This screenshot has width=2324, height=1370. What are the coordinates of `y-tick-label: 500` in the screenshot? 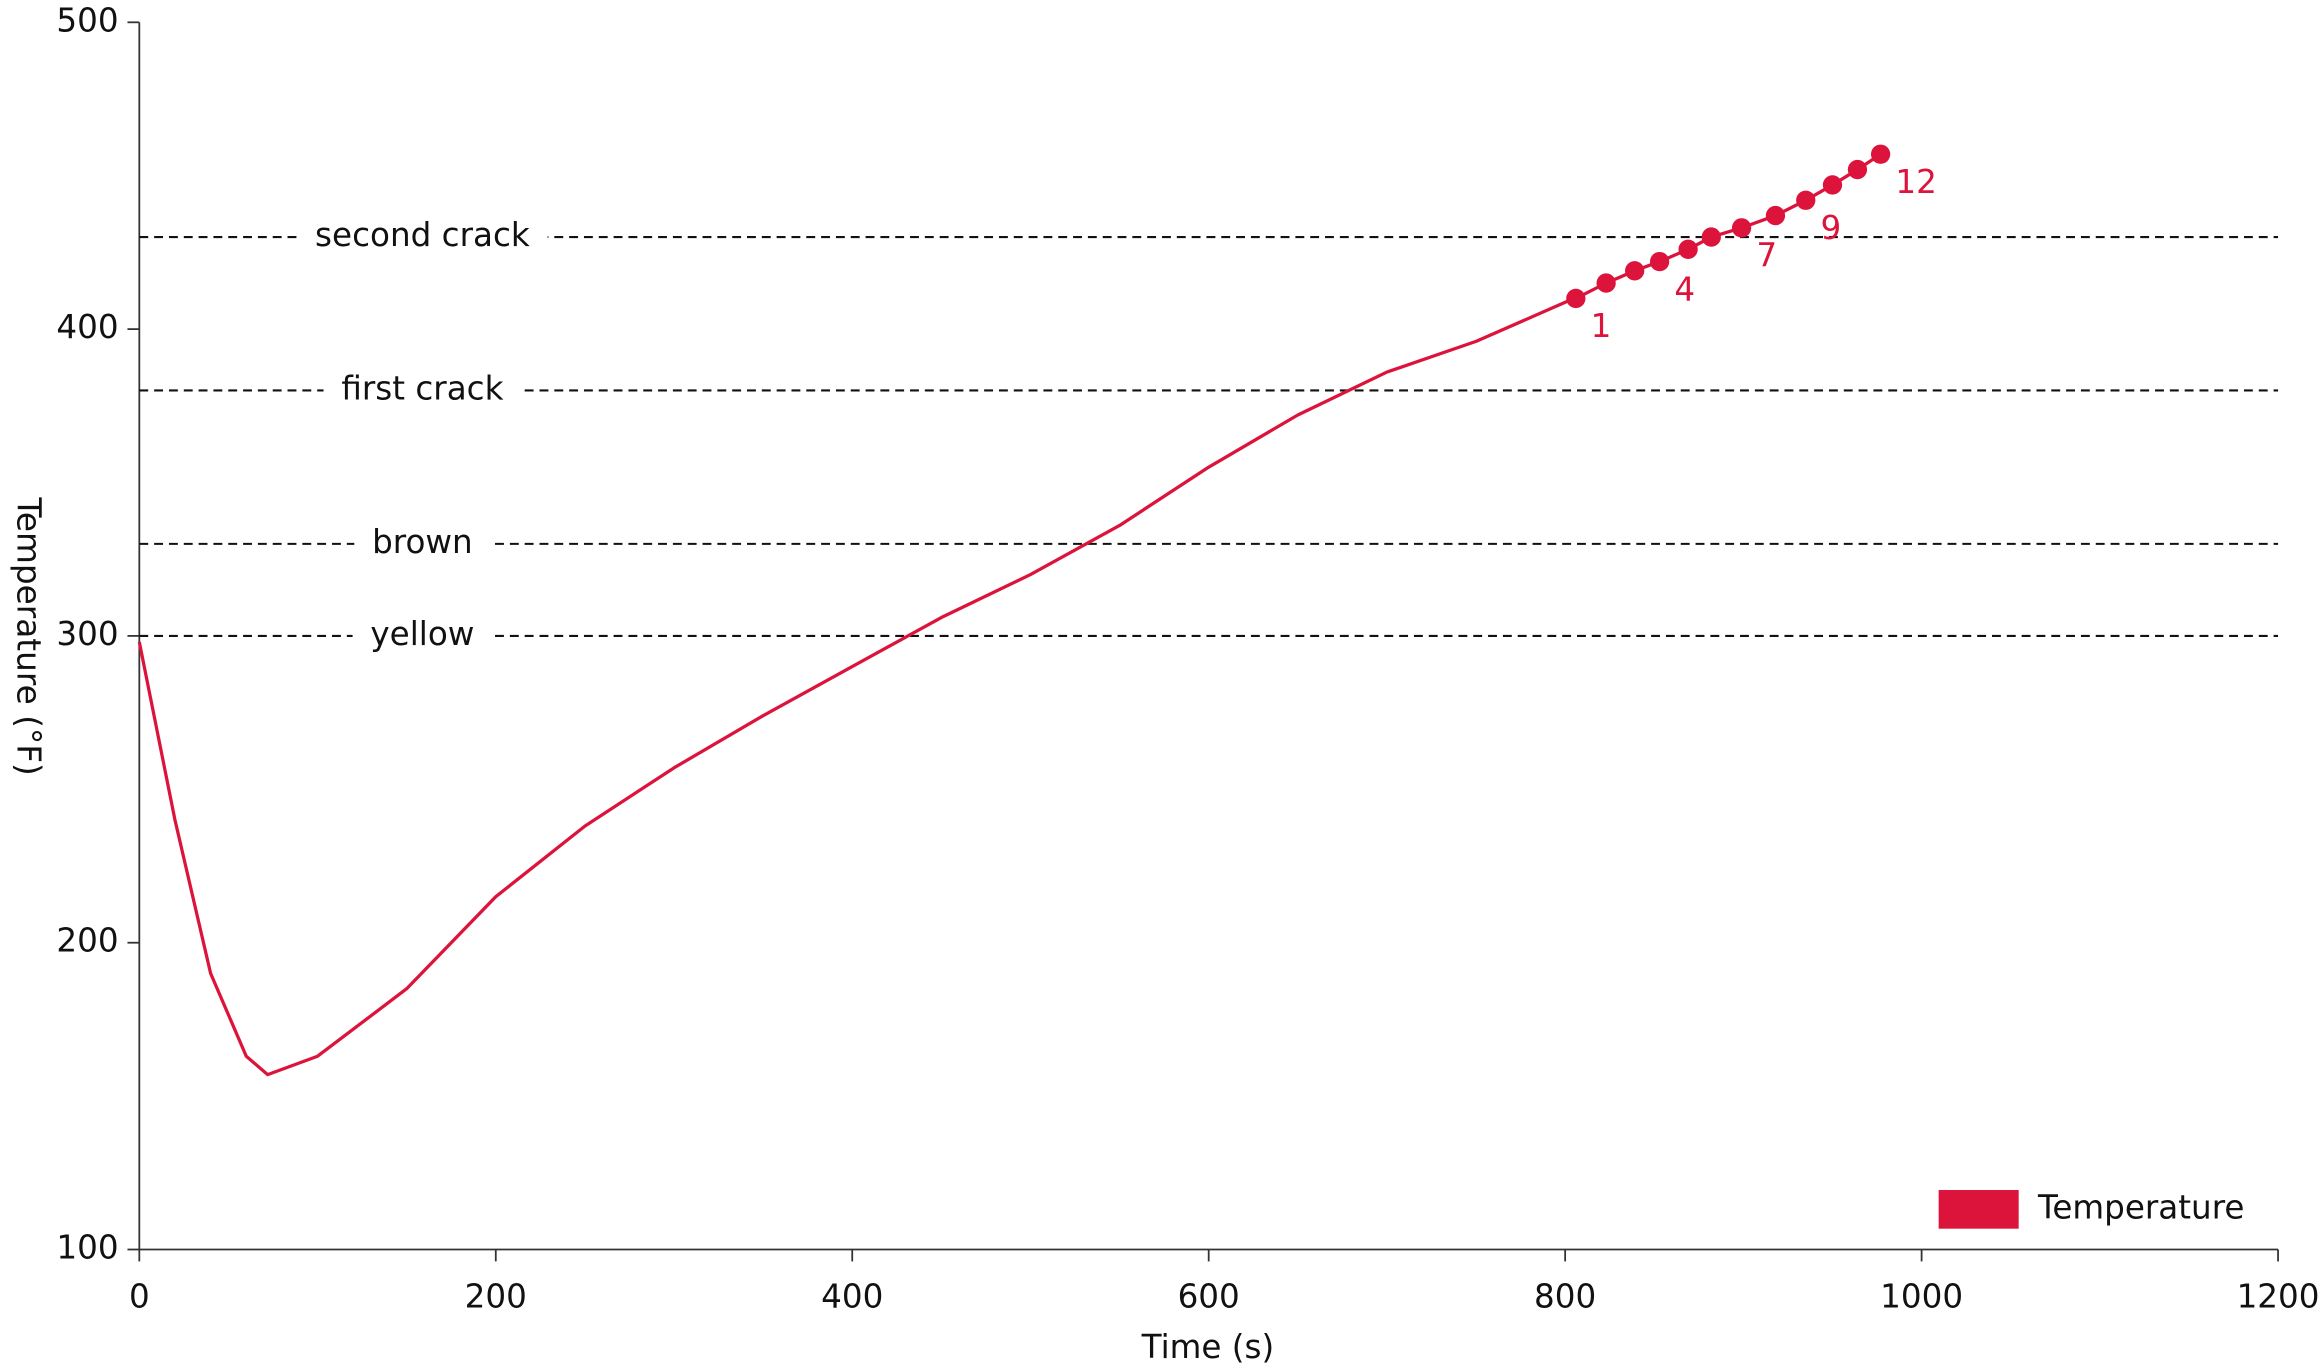 It's located at (87, 20).